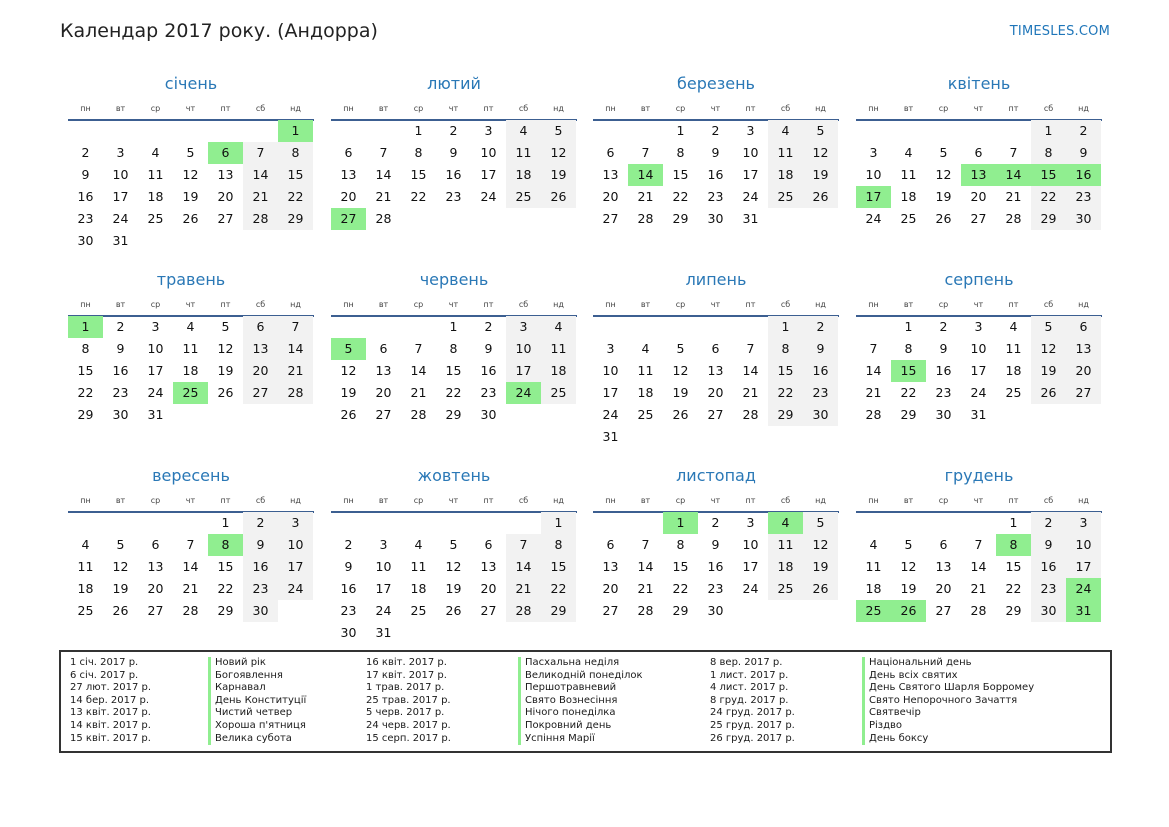 This screenshot has height=827, width=1169. I want to click on day-cell: 5, so click(1048, 327).